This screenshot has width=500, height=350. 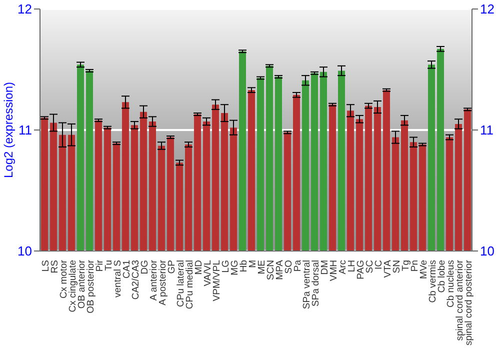 What do you see at coordinates (145, 267) in the screenshot?
I see `x-tick-label: DG` at bounding box center [145, 267].